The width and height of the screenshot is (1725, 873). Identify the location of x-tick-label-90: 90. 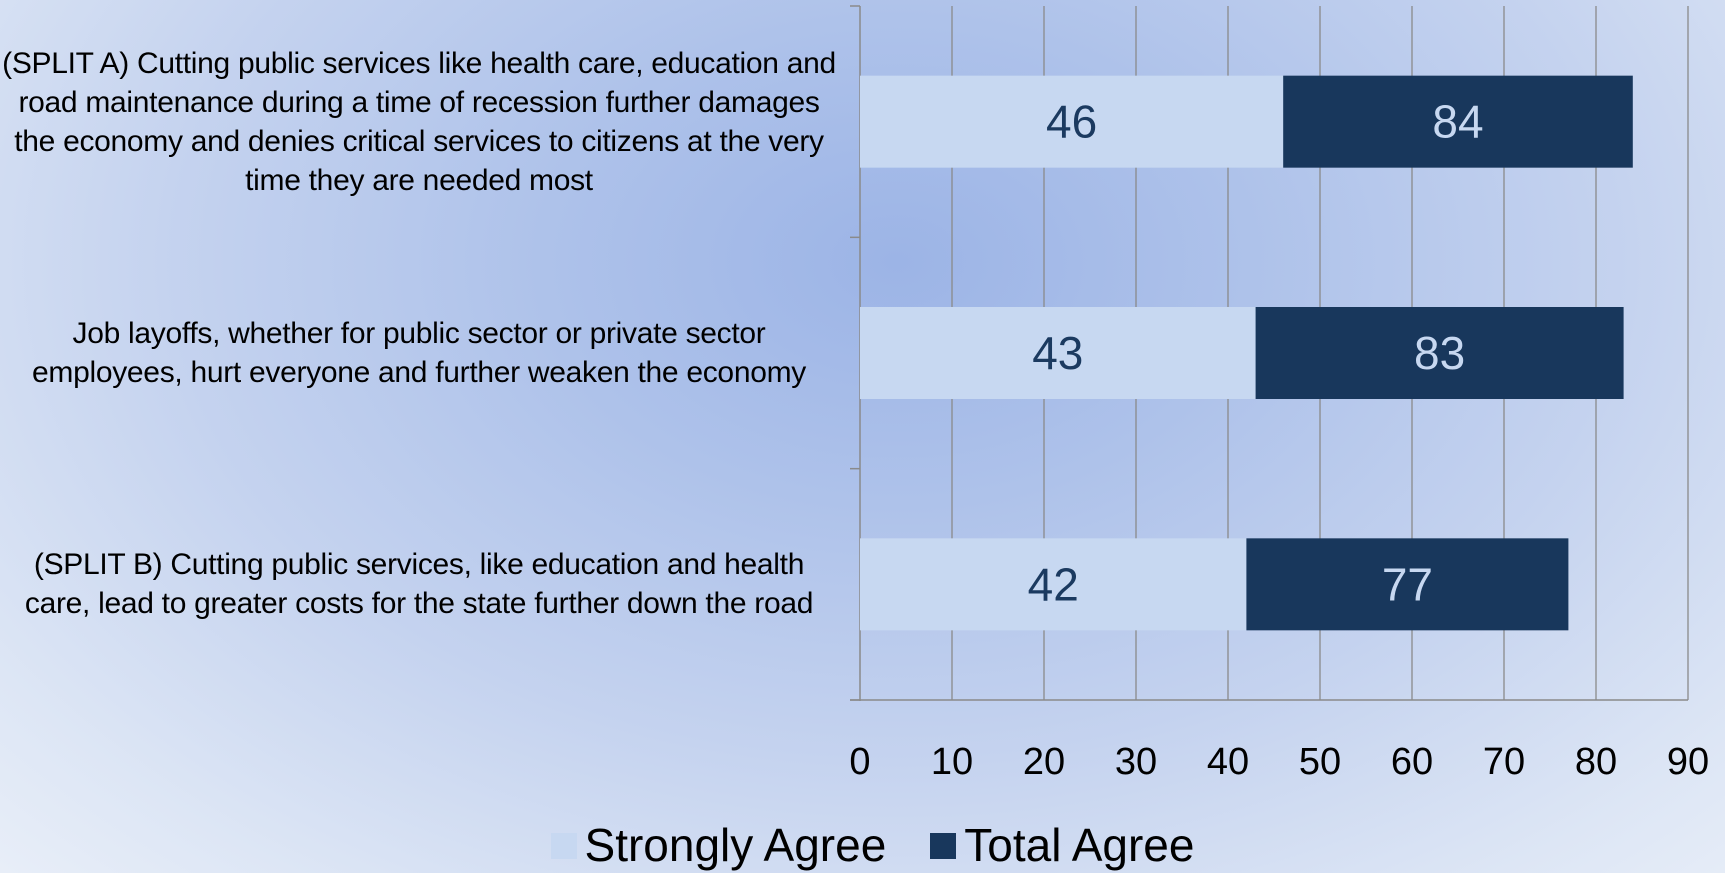
(1688, 762).